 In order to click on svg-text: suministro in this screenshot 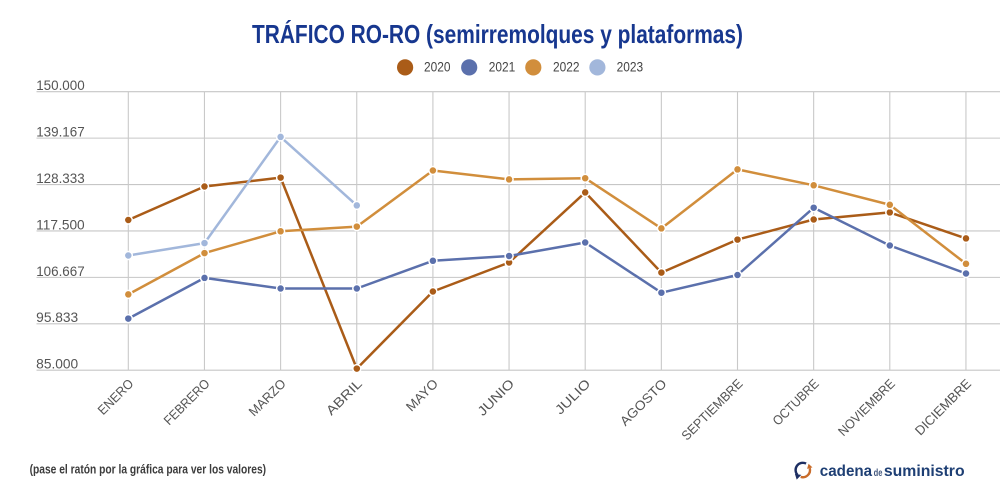, I will do `click(924, 471)`.